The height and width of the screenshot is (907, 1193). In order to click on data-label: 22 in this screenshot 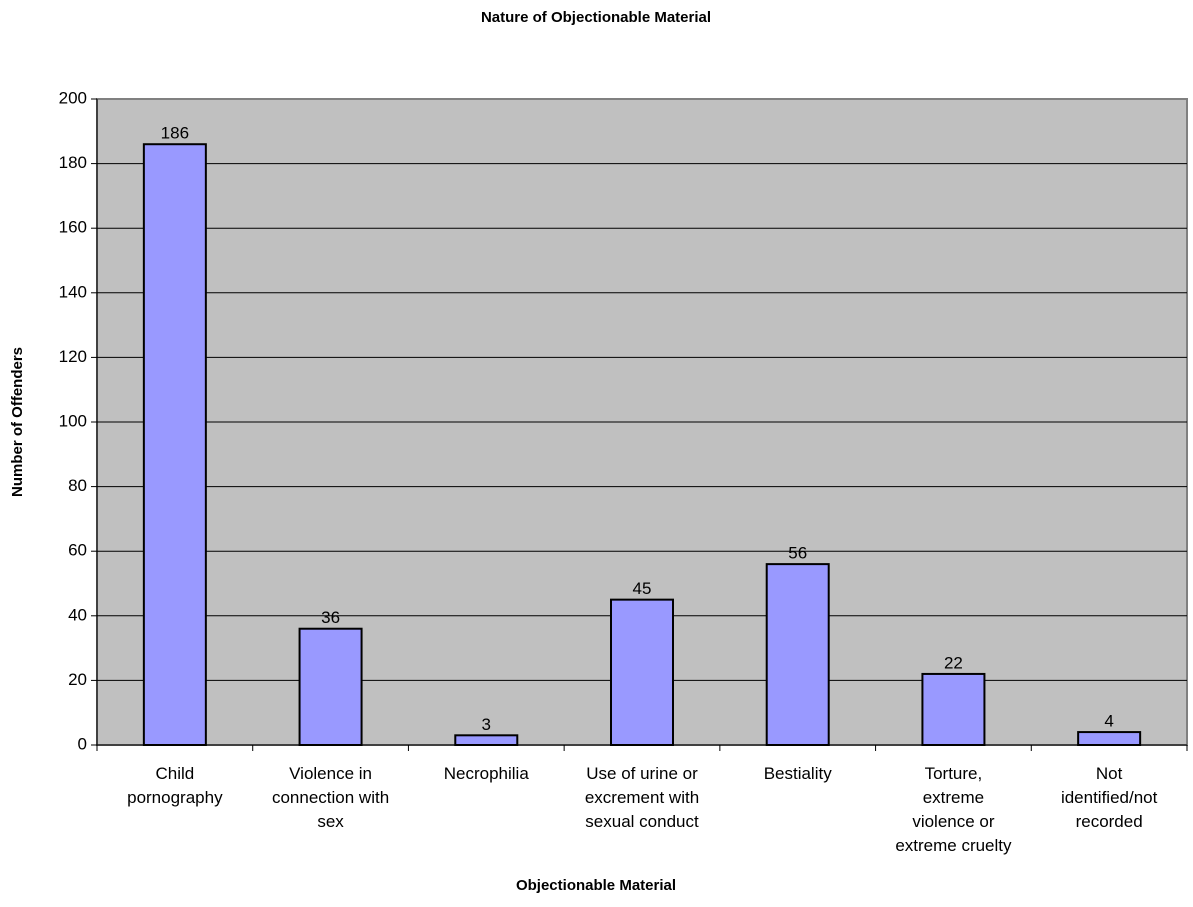, I will do `click(953, 662)`.